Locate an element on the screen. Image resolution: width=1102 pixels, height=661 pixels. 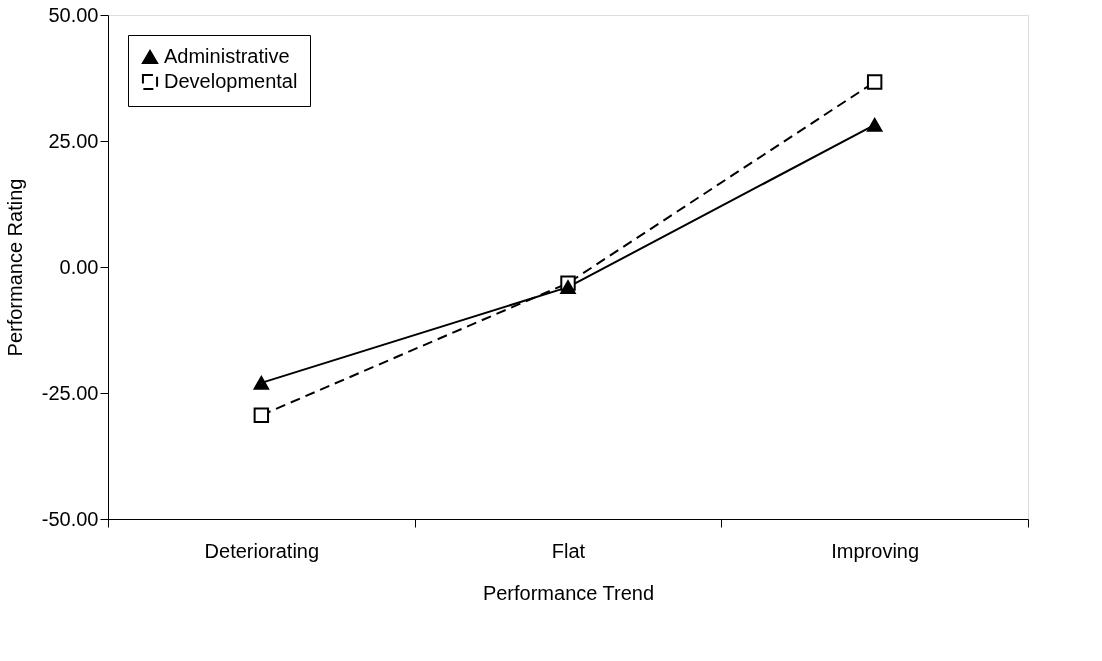
y-tick-label: -25.00 is located at coordinates (70, 392).